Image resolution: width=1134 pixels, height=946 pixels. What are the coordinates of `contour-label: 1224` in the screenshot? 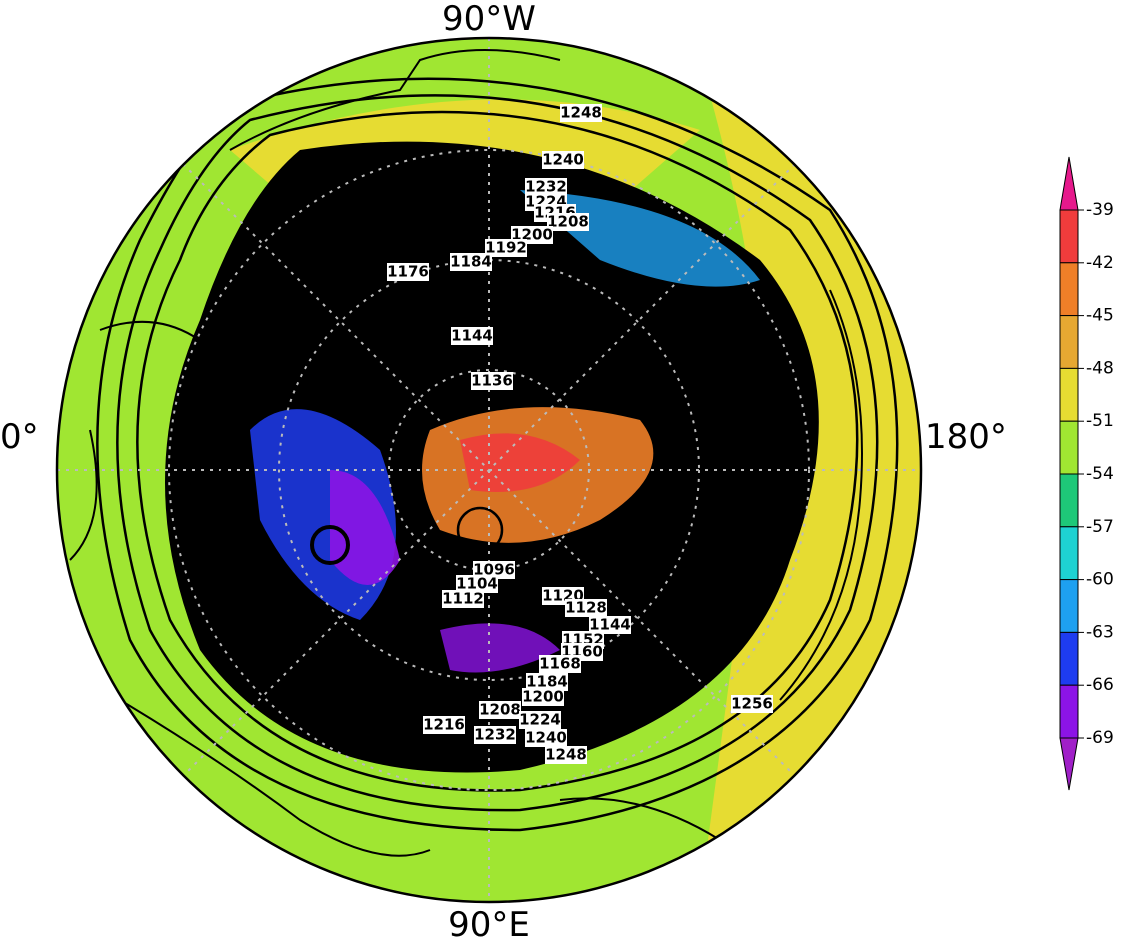 It's located at (540, 720).